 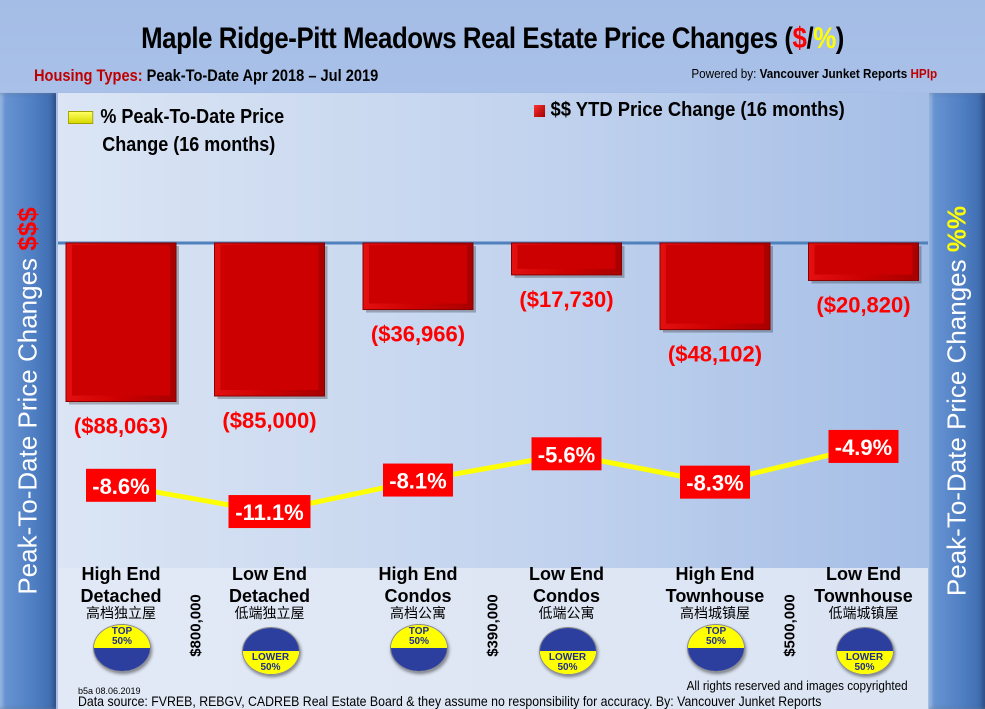 I want to click on legend-swatch-yellow, so click(x=81, y=118).